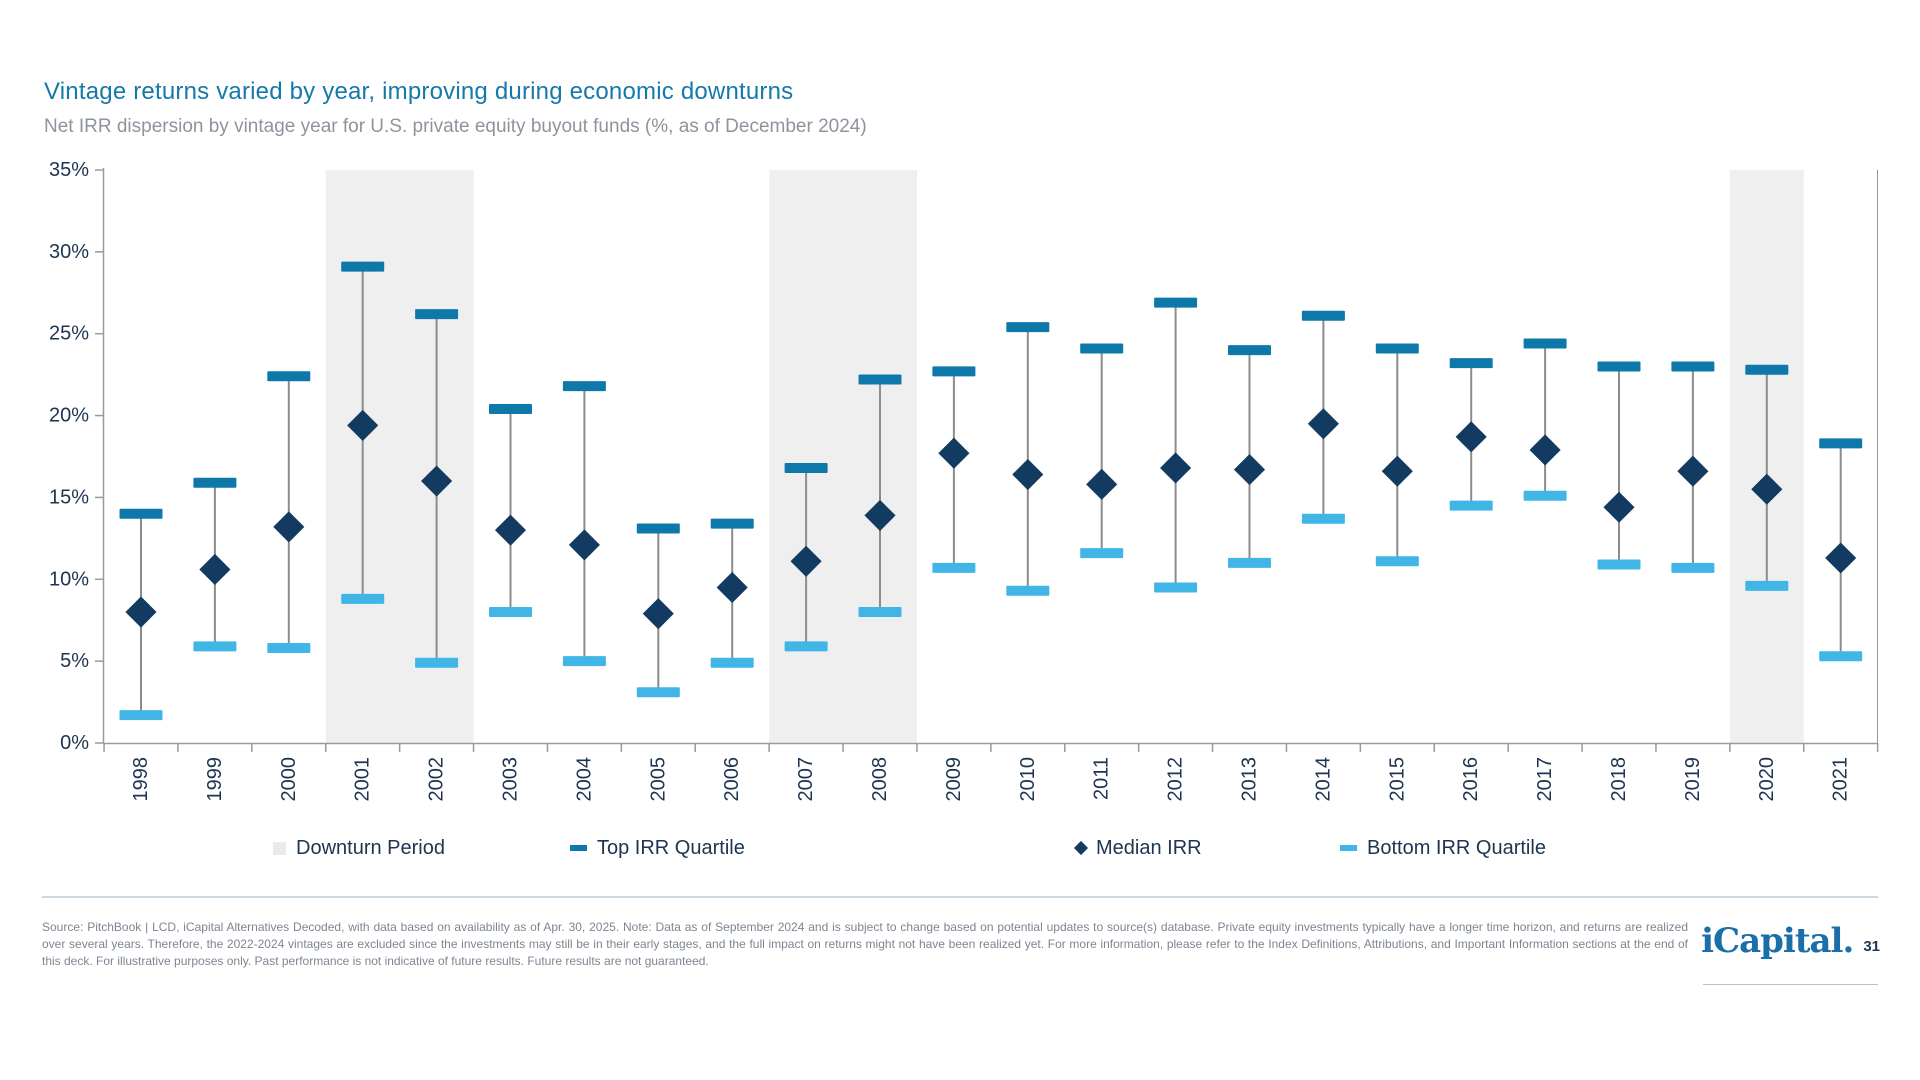  What do you see at coordinates (1790, 941) in the screenshot?
I see `footer-brand: iCapital. 31` at bounding box center [1790, 941].